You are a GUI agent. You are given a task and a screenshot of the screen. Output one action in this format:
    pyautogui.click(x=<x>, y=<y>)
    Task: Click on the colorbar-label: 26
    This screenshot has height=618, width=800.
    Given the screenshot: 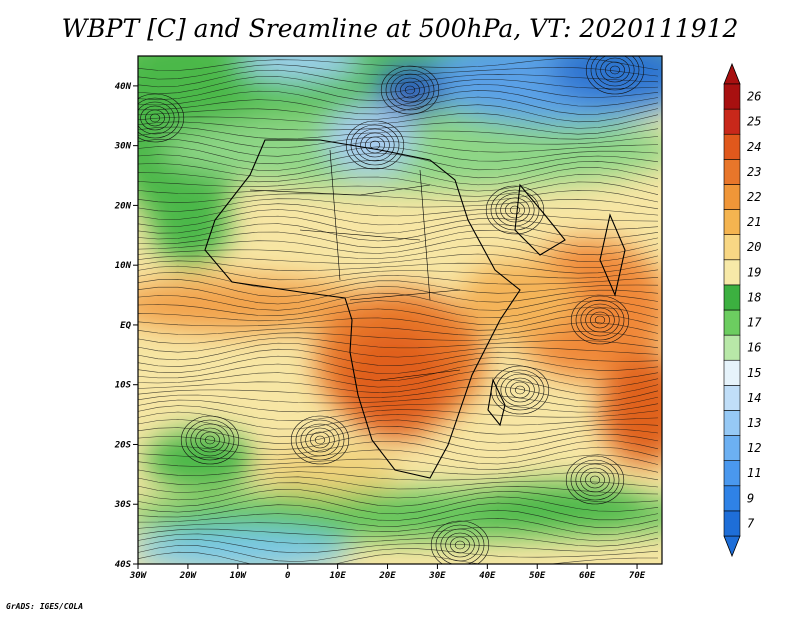 What is the action you would take?
    pyautogui.click(x=754, y=97)
    